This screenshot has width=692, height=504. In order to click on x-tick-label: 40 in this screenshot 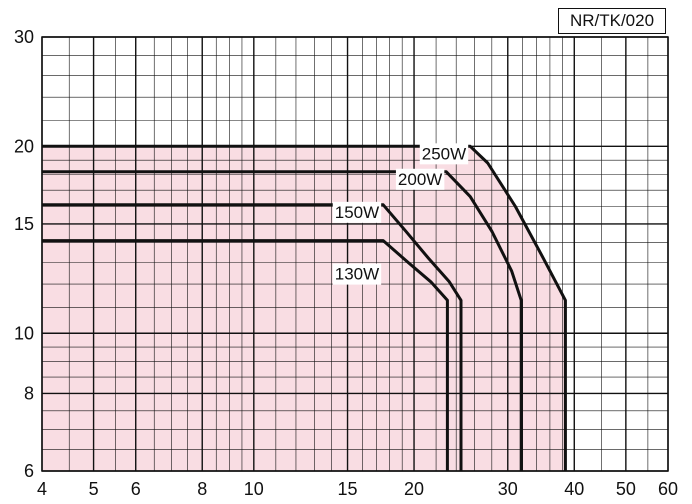, I will do `click(574, 489)`.